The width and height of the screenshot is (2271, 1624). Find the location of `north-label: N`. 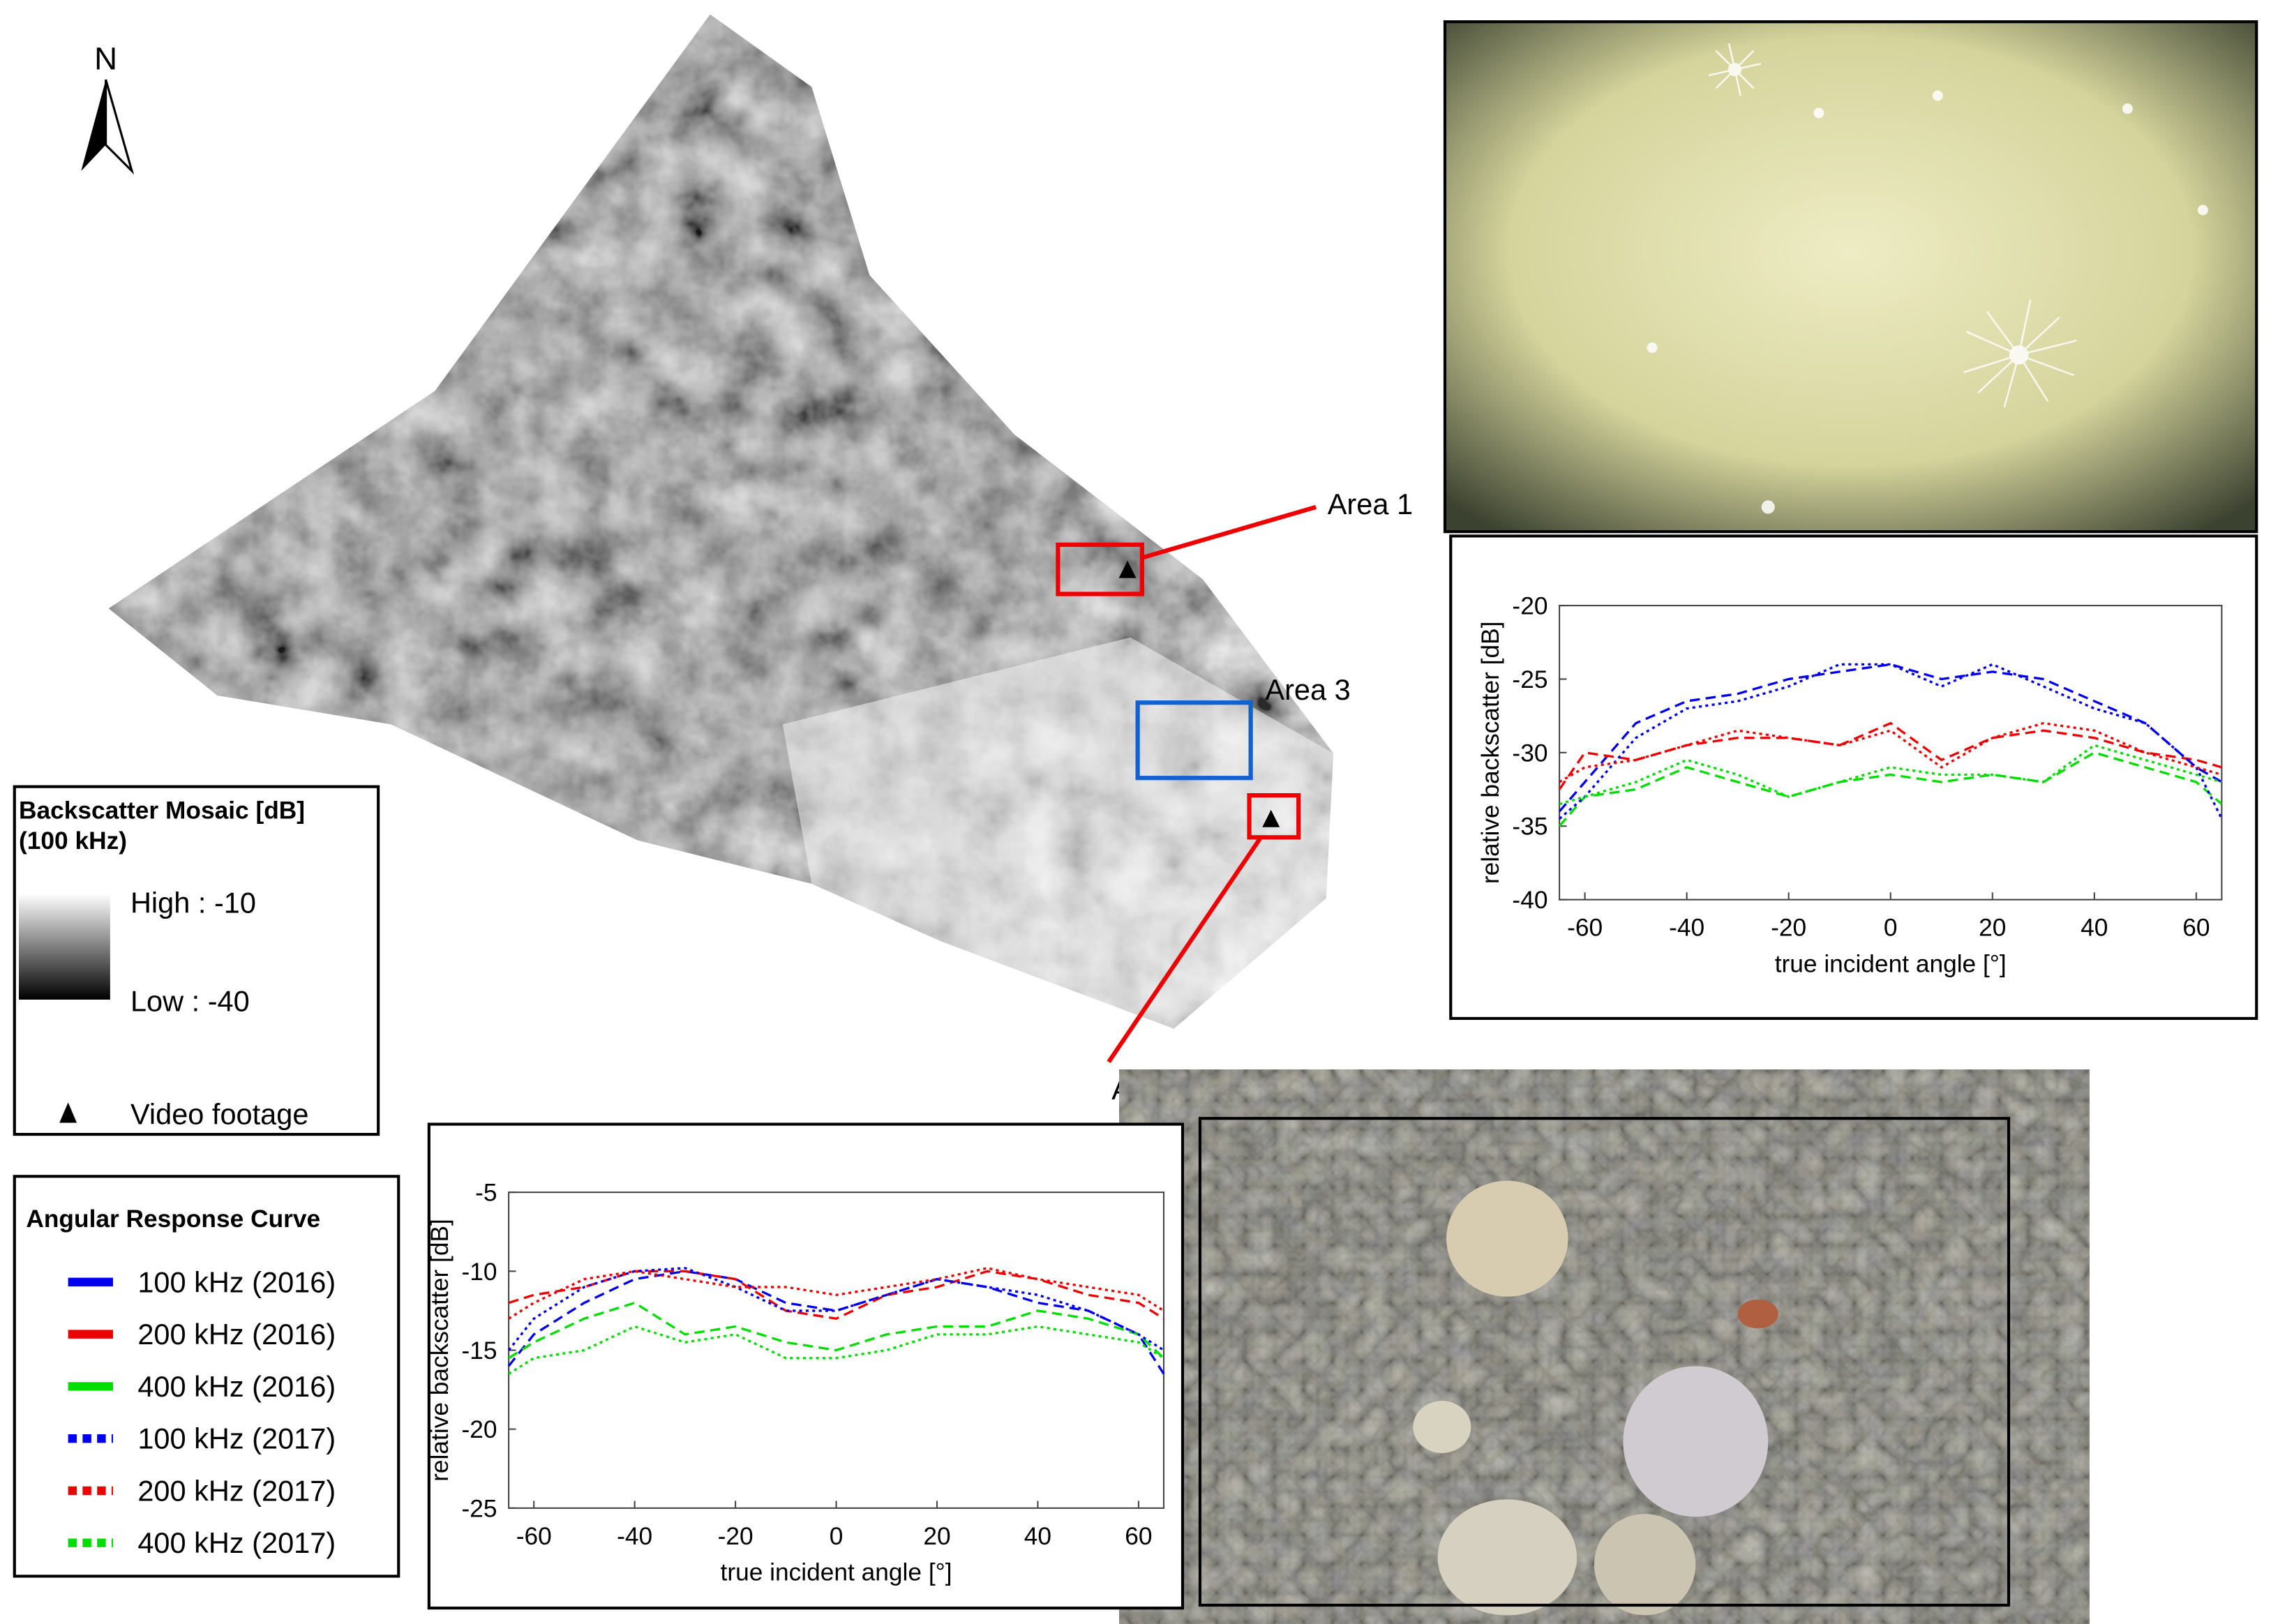

north-label: N is located at coordinates (105, 59).